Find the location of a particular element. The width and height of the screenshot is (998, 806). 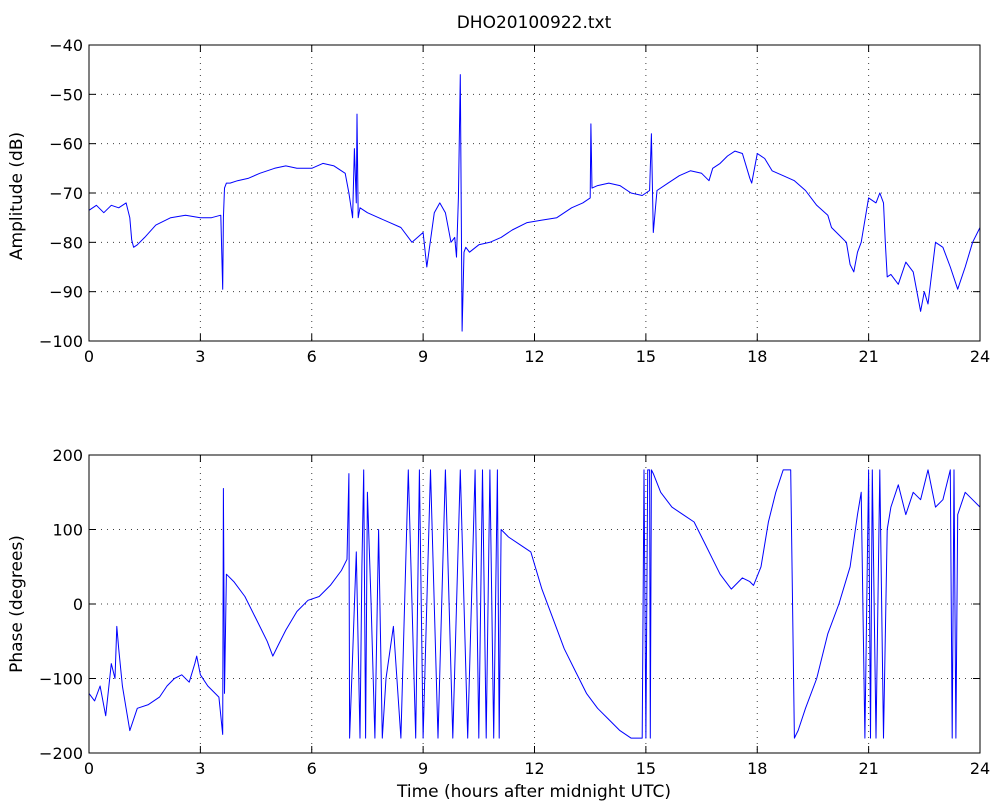

phase-y-tick-label: −100 is located at coordinates (61, 679).